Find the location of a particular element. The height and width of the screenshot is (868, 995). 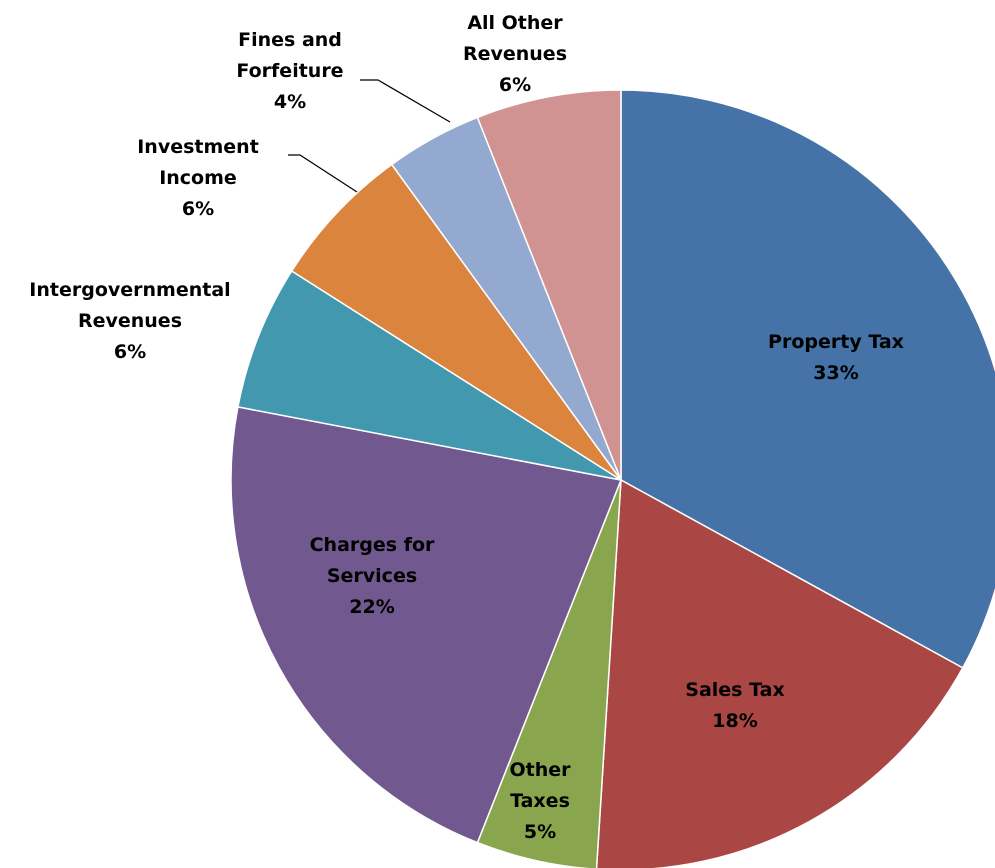

slice-label: Intergovernmental Revenues 6% is located at coordinates (130, 321).